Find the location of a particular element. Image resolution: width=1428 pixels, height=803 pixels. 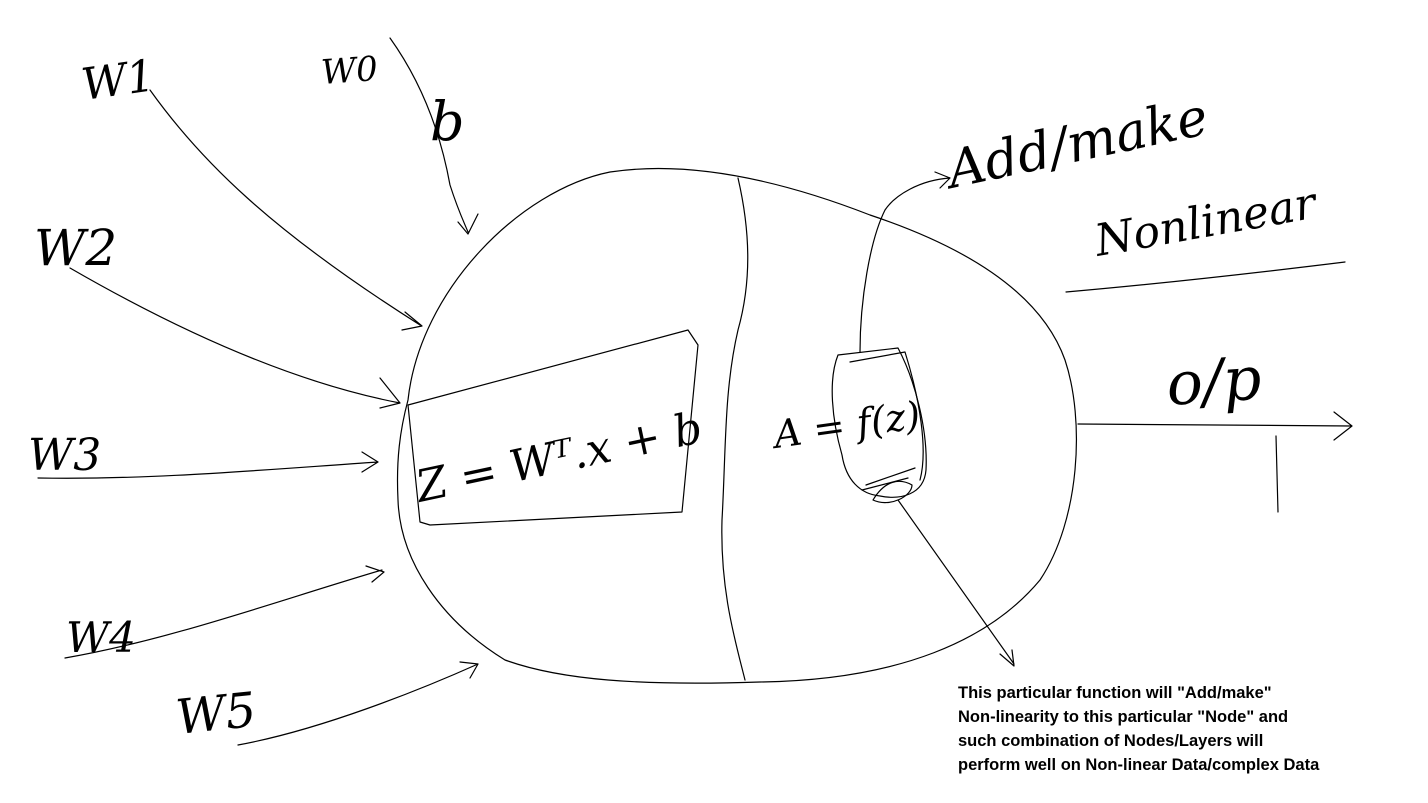

neuron-divider is located at coordinates (735, 429).